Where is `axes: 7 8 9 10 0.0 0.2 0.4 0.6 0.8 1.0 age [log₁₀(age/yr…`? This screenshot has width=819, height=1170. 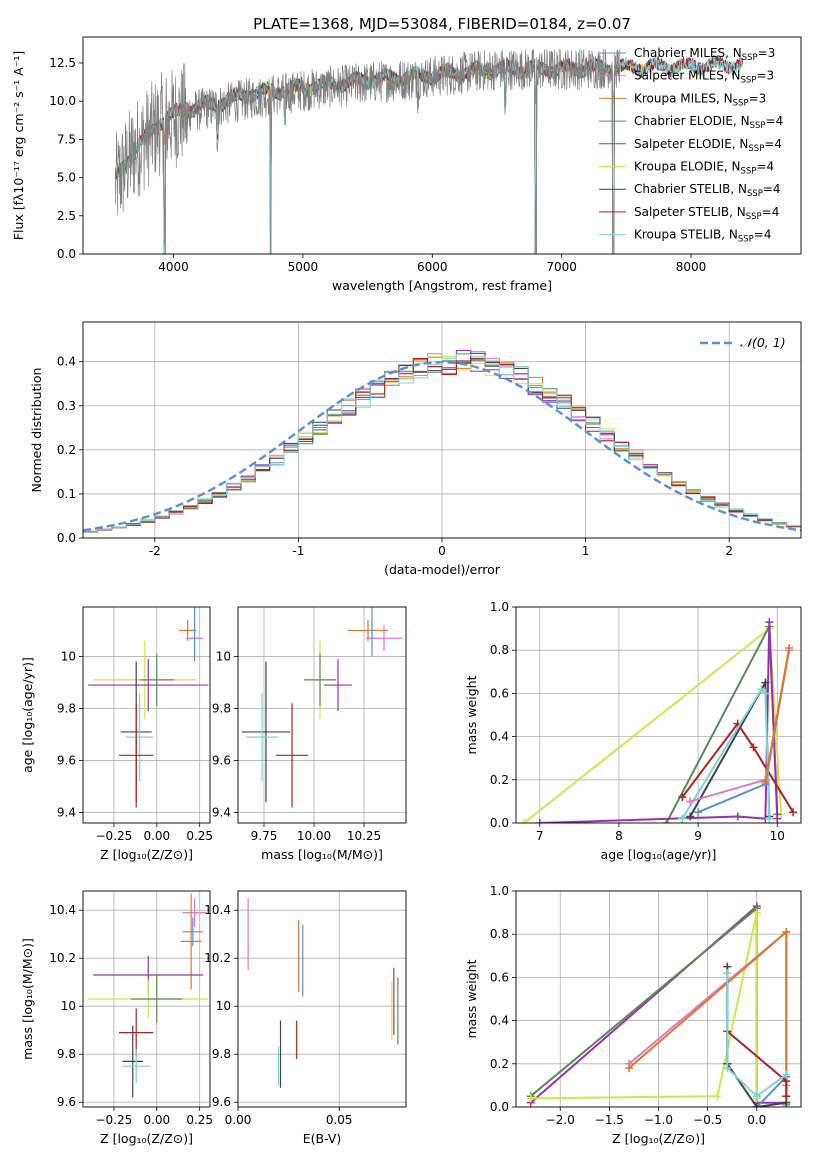 axes: 7 8 9 10 0.0 0.2 0.4 0.6 0.8 1.0 age [log₁₀(age/yr… is located at coordinates (633, 731).